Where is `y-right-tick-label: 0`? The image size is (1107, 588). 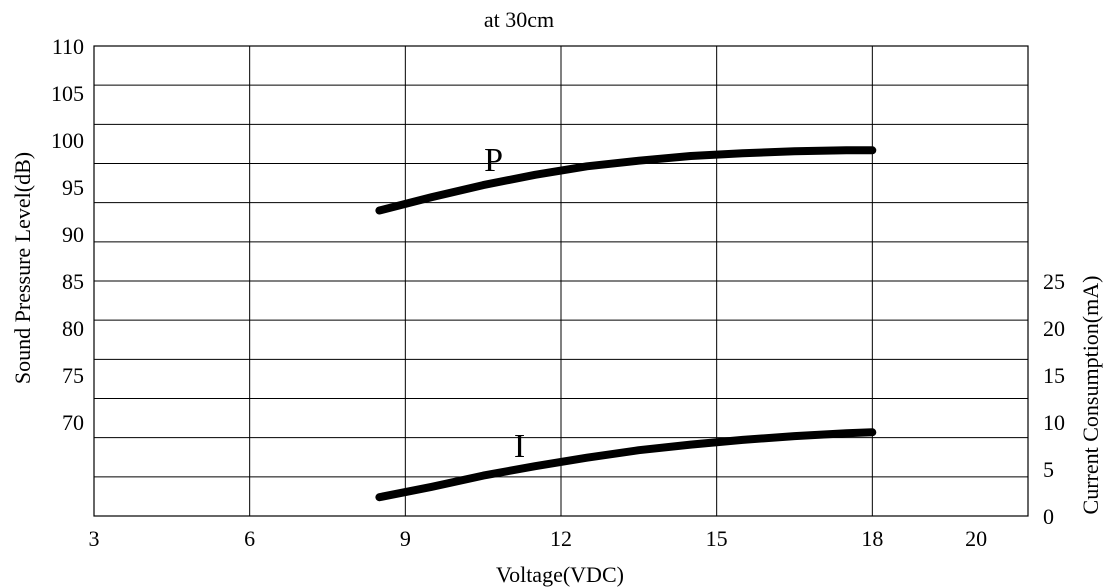 y-right-tick-label: 0 is located at coordinates (1048, 516).